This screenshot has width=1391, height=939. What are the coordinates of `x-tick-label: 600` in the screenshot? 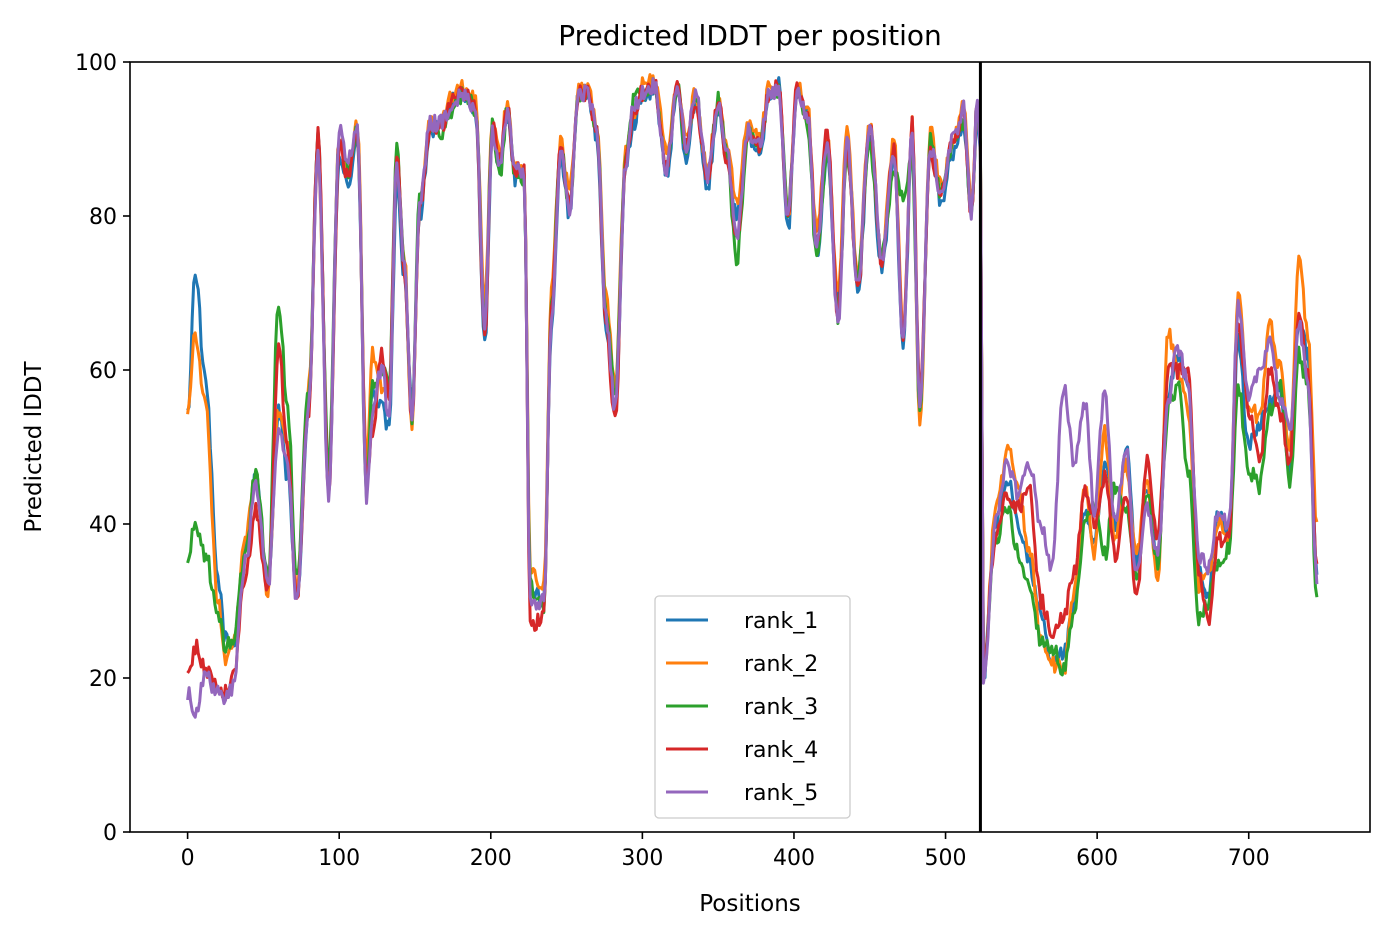 It's located at (1097, 858).